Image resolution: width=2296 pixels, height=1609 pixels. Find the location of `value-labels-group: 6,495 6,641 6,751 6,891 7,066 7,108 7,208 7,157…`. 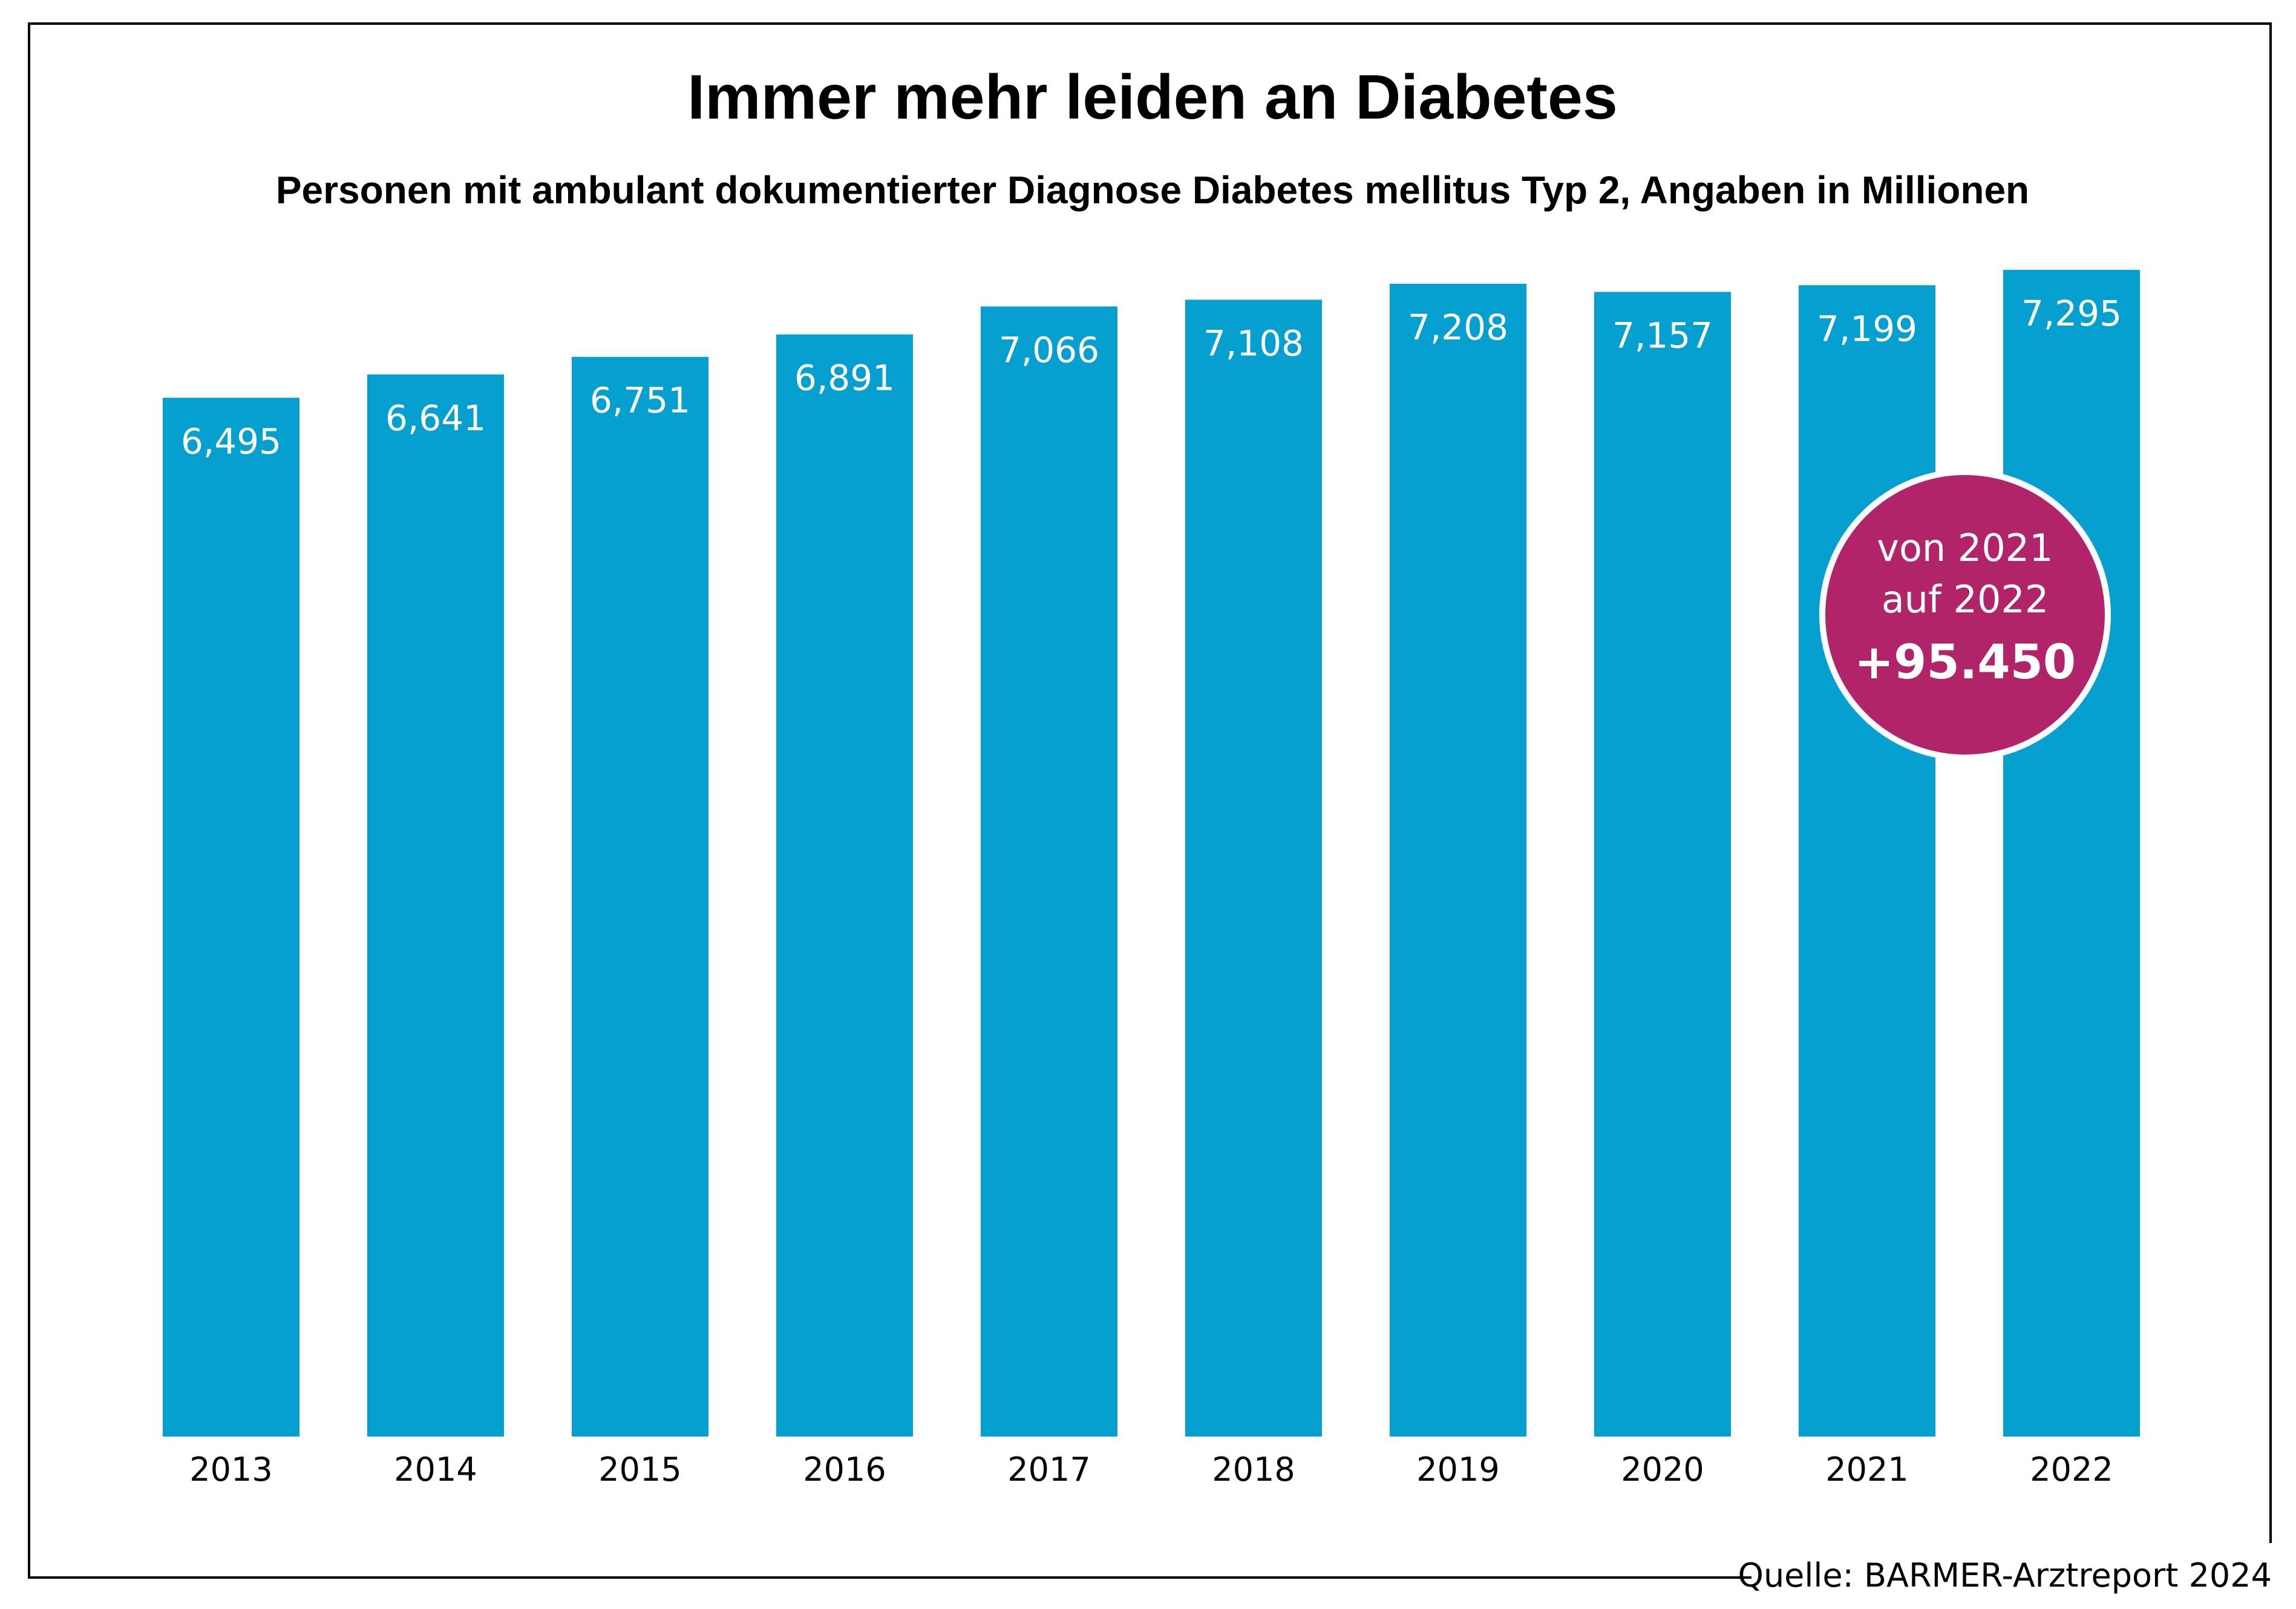

value-labels-group: 6,495 6,641 6,751 6,891 7,066 7,108 7,208 7,157… is located at coordinates (1151, 377).